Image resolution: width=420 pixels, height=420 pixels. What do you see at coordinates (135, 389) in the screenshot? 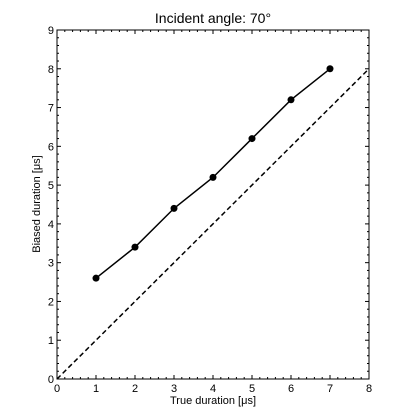
I see `x-tick-label: 2` at bounding box center [135, 389].